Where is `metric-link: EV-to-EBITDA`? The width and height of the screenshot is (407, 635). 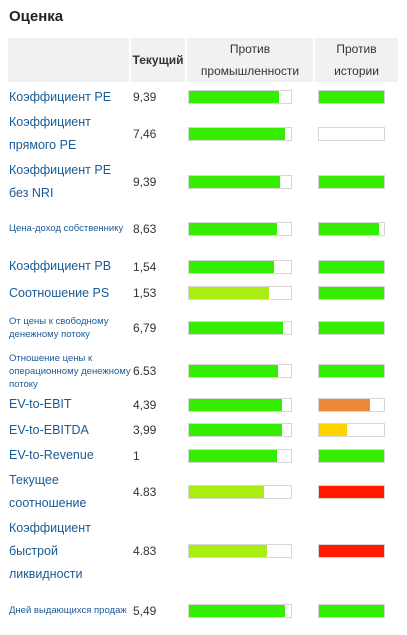 metric-link: EV-to-EBITDA is located at coordinates (49, 429).